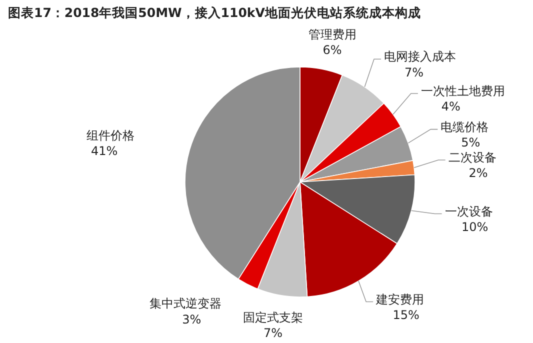  What do you see at coordinates (399, 299) in the screenshot?
I see `slice-label: 建安费用` at bounding box center [399, 299].